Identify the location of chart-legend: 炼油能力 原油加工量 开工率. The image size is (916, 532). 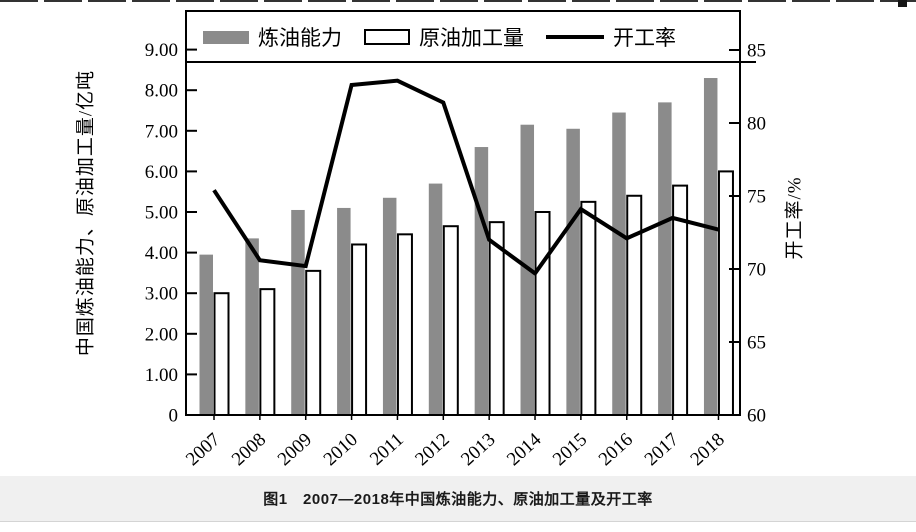
(471, 38).